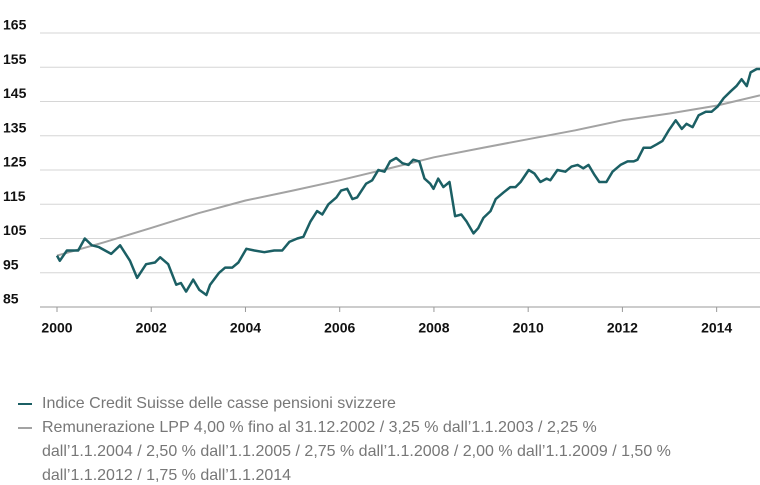 This screenshot has height=485, width=760. Describe the element at coordinates (433, 328) in the screenshot. I see `x-tick-label: 2008` at that location.